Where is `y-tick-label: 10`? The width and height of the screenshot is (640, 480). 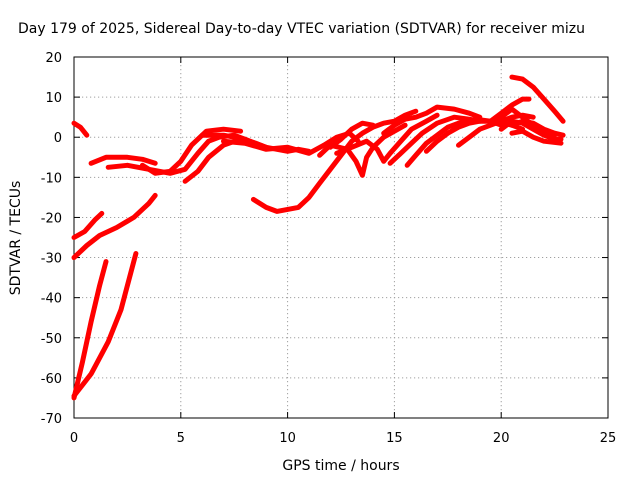
y-tick-label: 10 is located at coordinates (53, 98).